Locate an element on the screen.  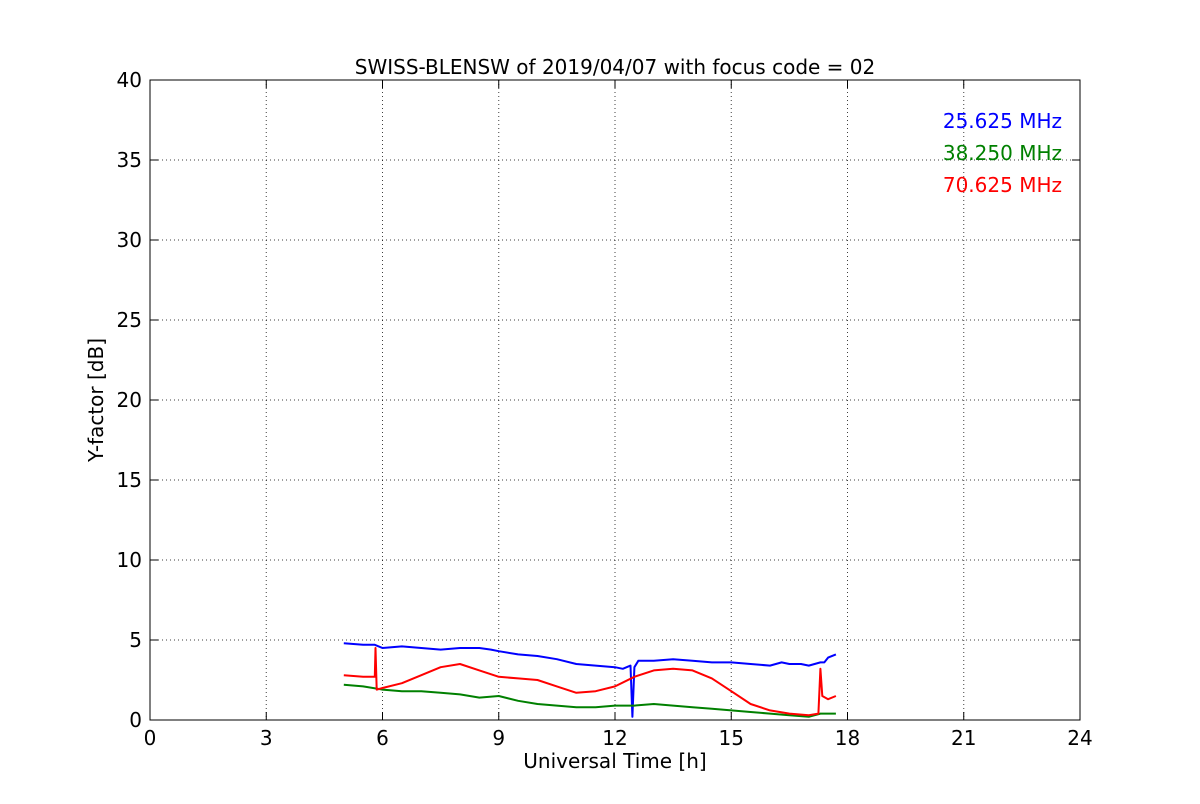
legend-entry-3: 70.625 MHz is located at coordinates (1002, 185).